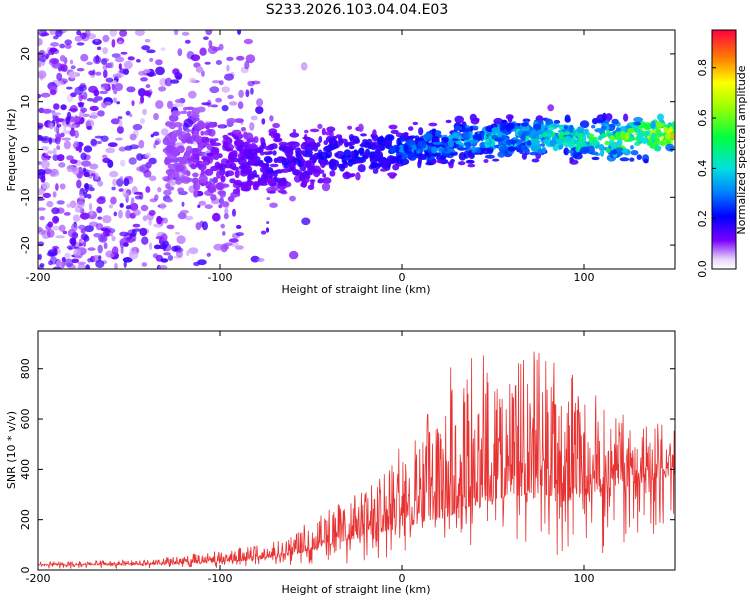 The width and height of the screenshot is (750, 605). Describe the element at coordinates (357, 10) in the screenshot. I see `page-title: S233.2026.103.04.04.E03` at that location.